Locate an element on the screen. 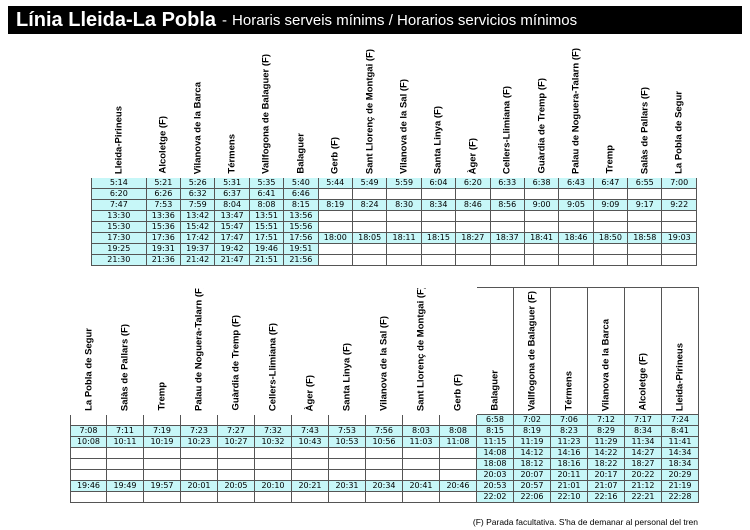 The width and height of the screenshot is (750, 530). time-cell: 5:44 is located at coordinates (335, 183).